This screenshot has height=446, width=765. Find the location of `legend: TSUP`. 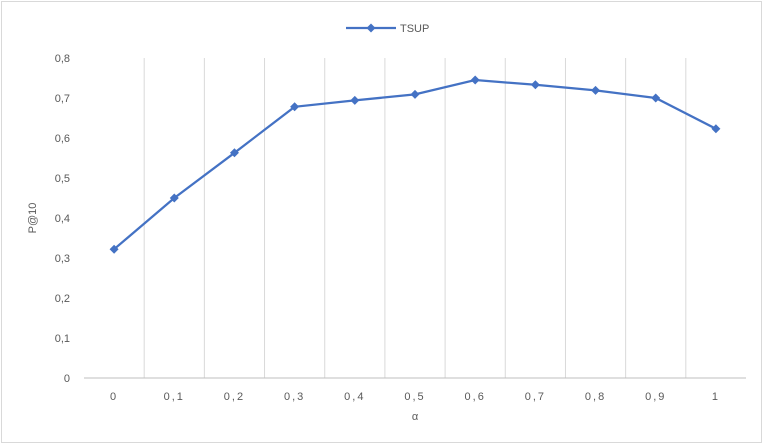

legend: TSUP is located at coordinates (387, 29).